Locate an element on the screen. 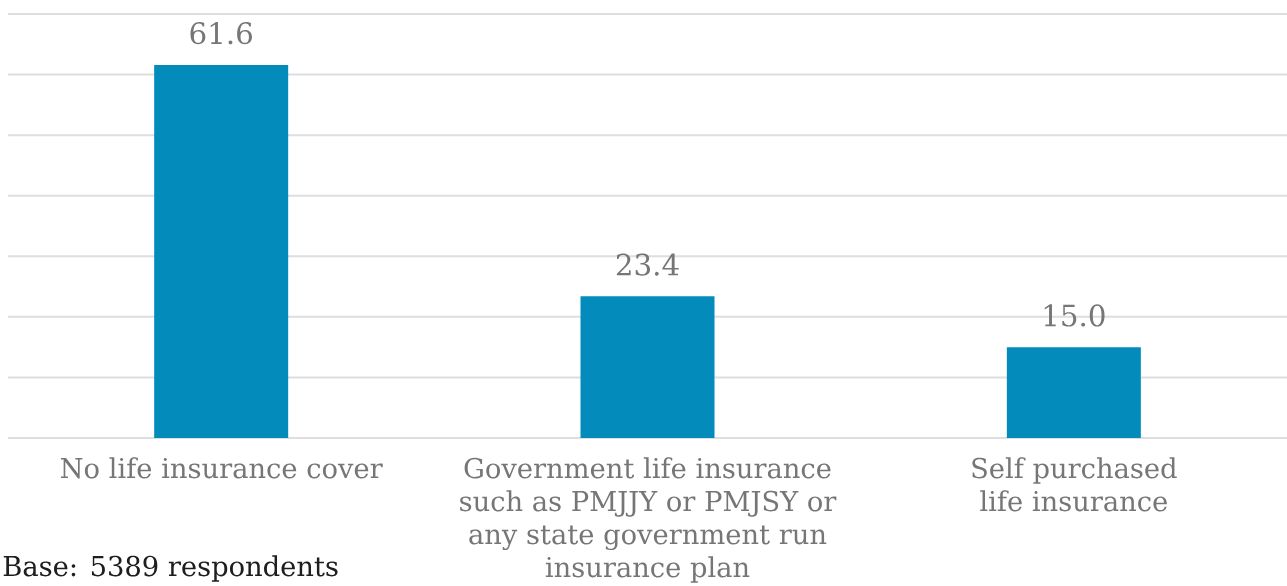  x-tick-label: Government life insurance such as PMJJY or PMJSY or any state government run insurance plan is located at coordinates (648, 520).